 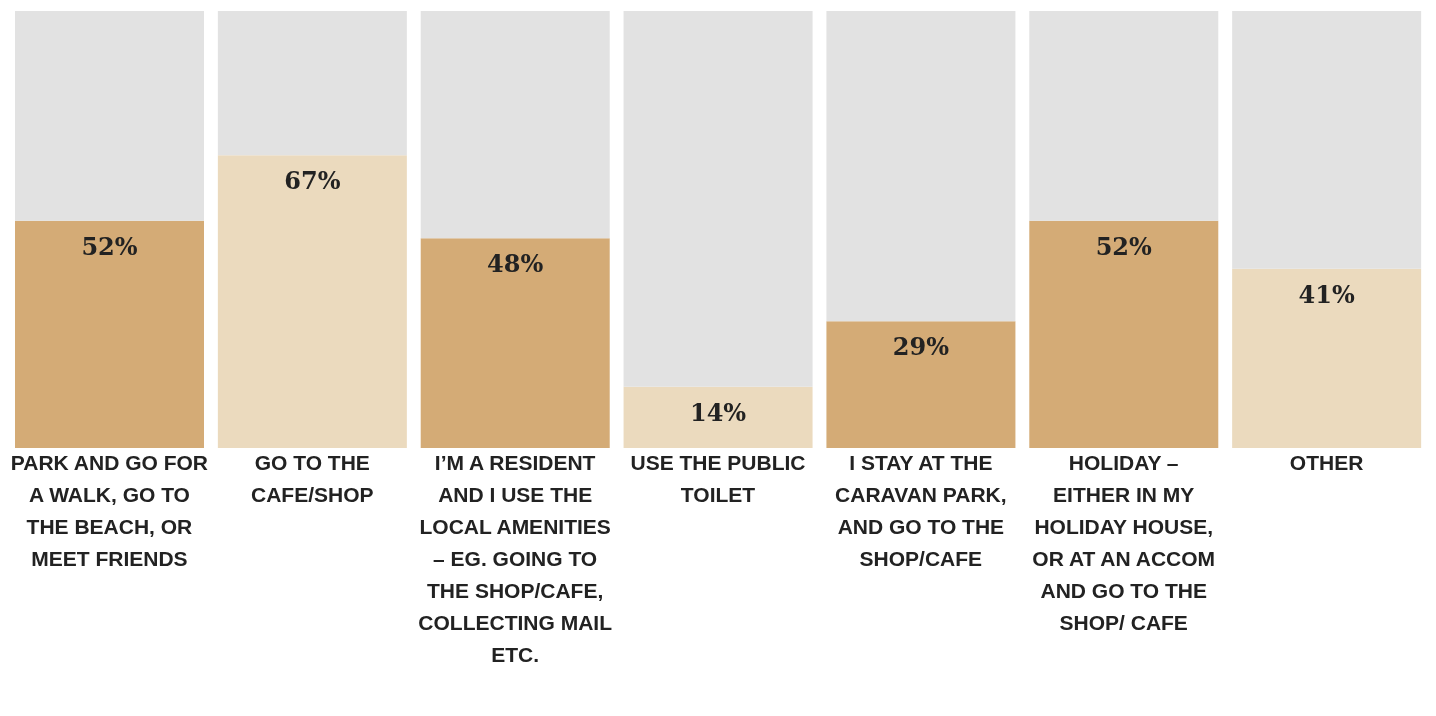 I want to click on data-label: 67%, so click(x=312, y=181).